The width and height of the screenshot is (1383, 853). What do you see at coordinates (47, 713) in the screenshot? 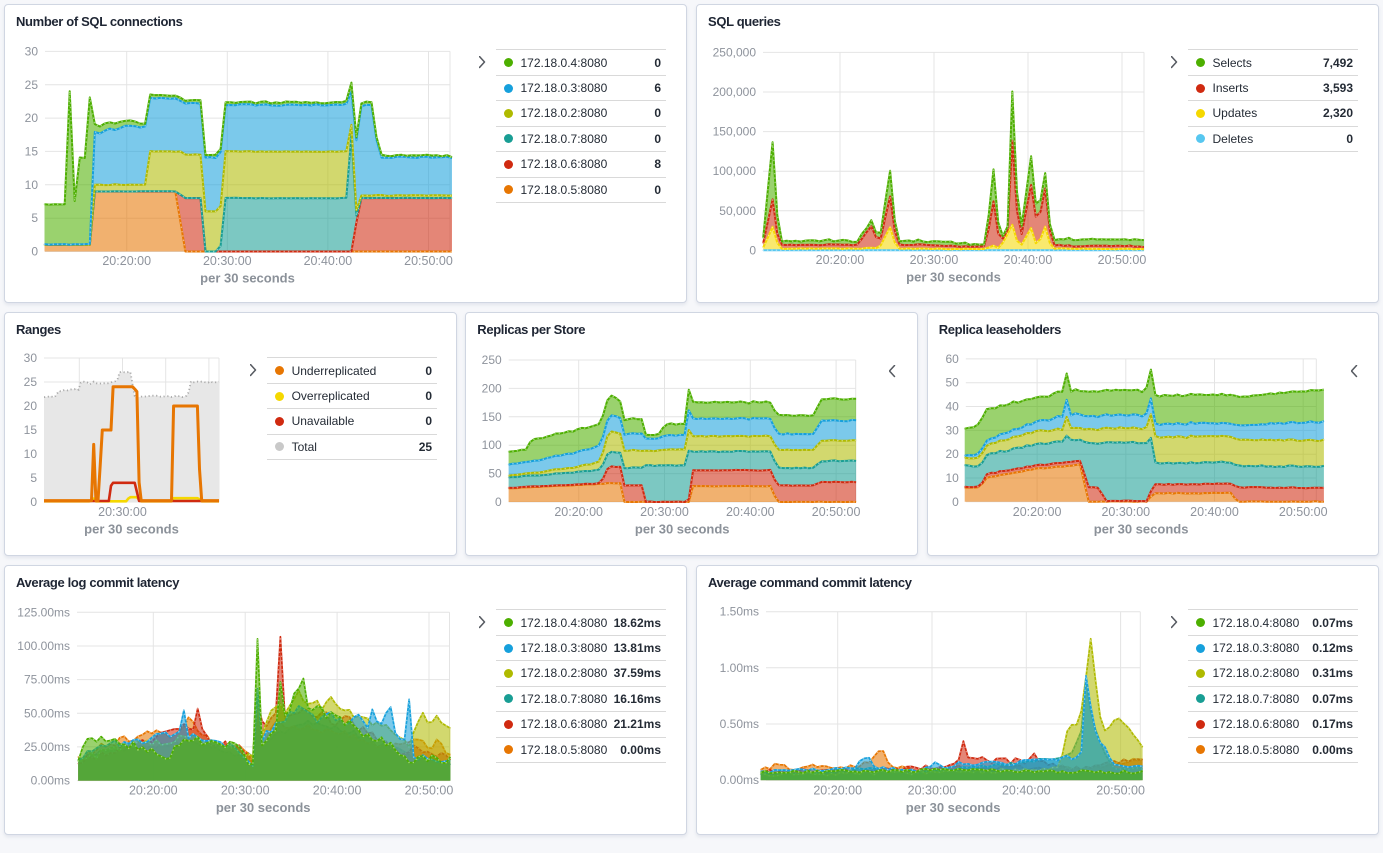
I see `svg-text: 50.00ms` at bounding box center [47, 713].